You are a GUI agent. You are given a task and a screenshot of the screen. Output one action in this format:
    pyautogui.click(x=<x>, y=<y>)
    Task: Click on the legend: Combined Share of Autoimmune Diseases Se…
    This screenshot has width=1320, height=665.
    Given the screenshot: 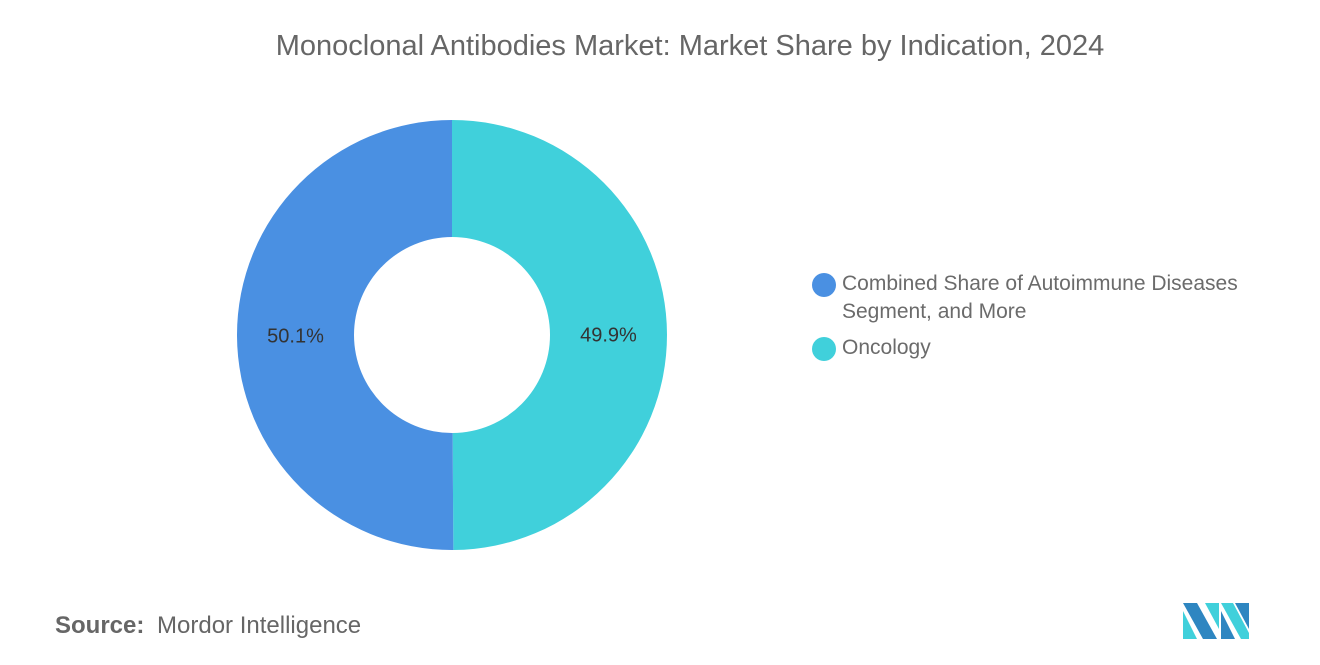 What is the action you would take?
    pyautogui.click(x=1052, y=320)
    